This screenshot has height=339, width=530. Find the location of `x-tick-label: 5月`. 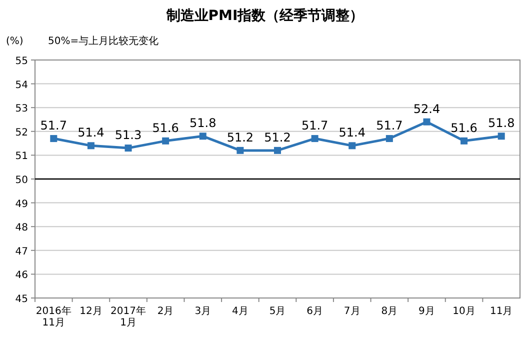

x-tick-label: 5月 is located at coordinates (277, 311).